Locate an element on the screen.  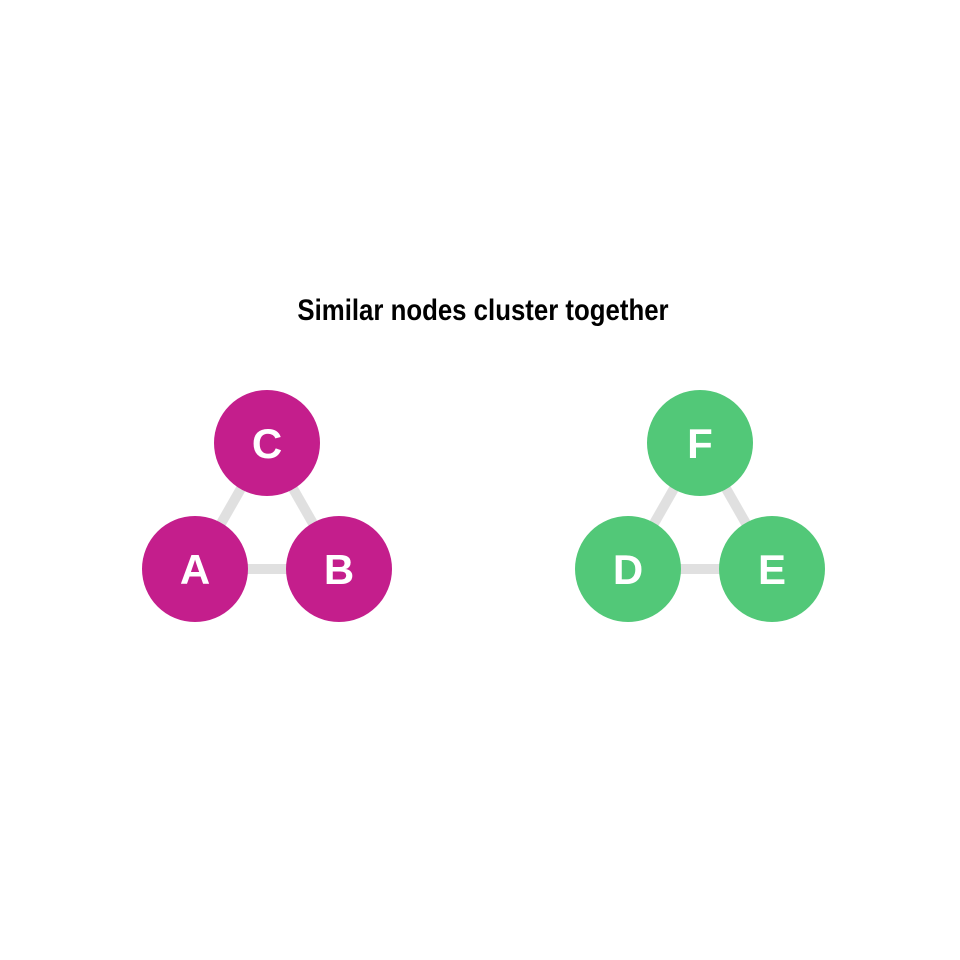
node-c: C is located at coordinates (267, 443).